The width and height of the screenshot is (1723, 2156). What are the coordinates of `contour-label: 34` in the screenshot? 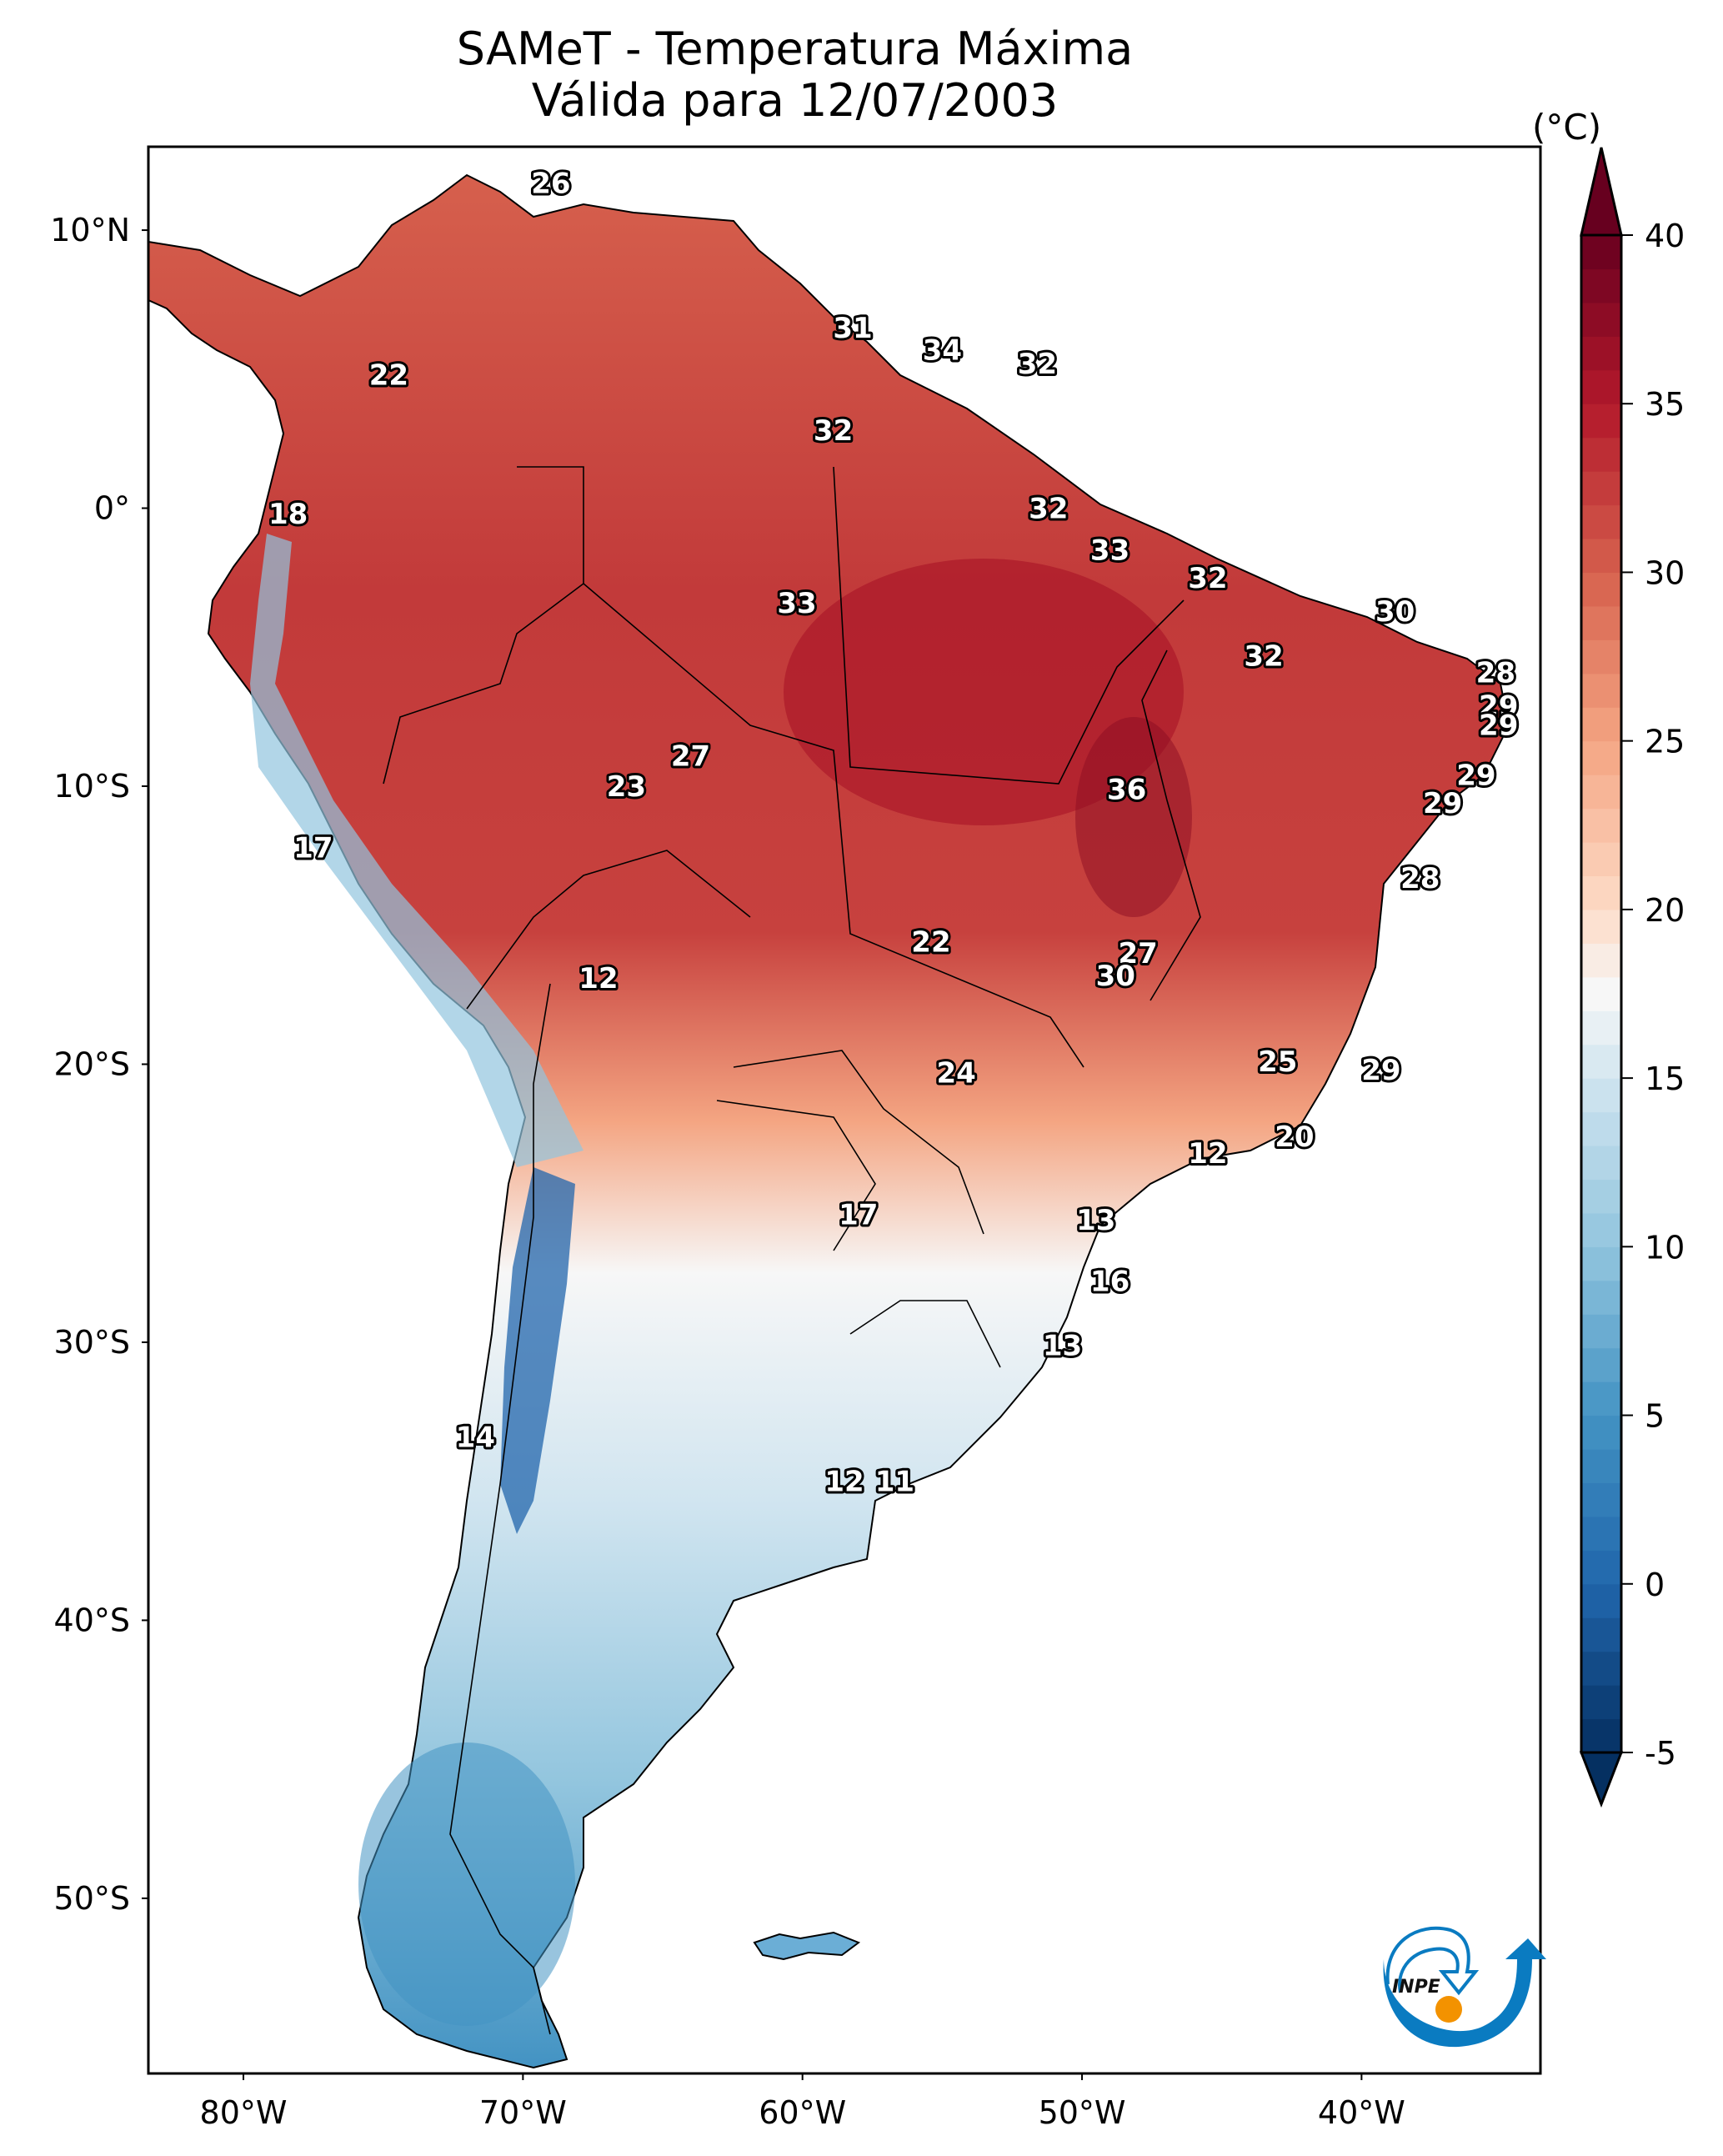 It's located at (942, 350).